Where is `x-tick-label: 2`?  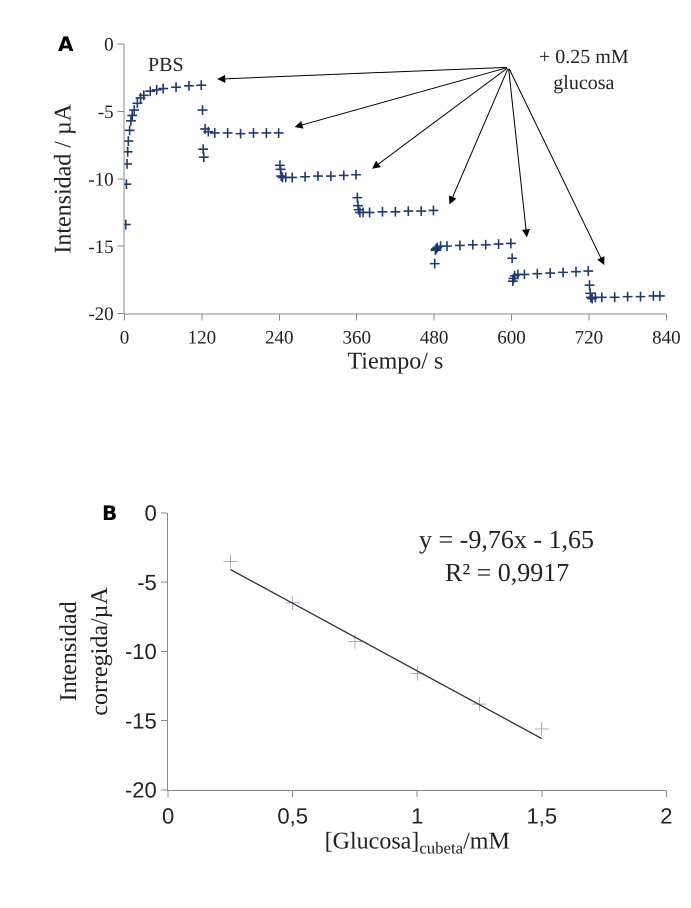 x-tick-label: 2 is located at coordinates (666, 815).